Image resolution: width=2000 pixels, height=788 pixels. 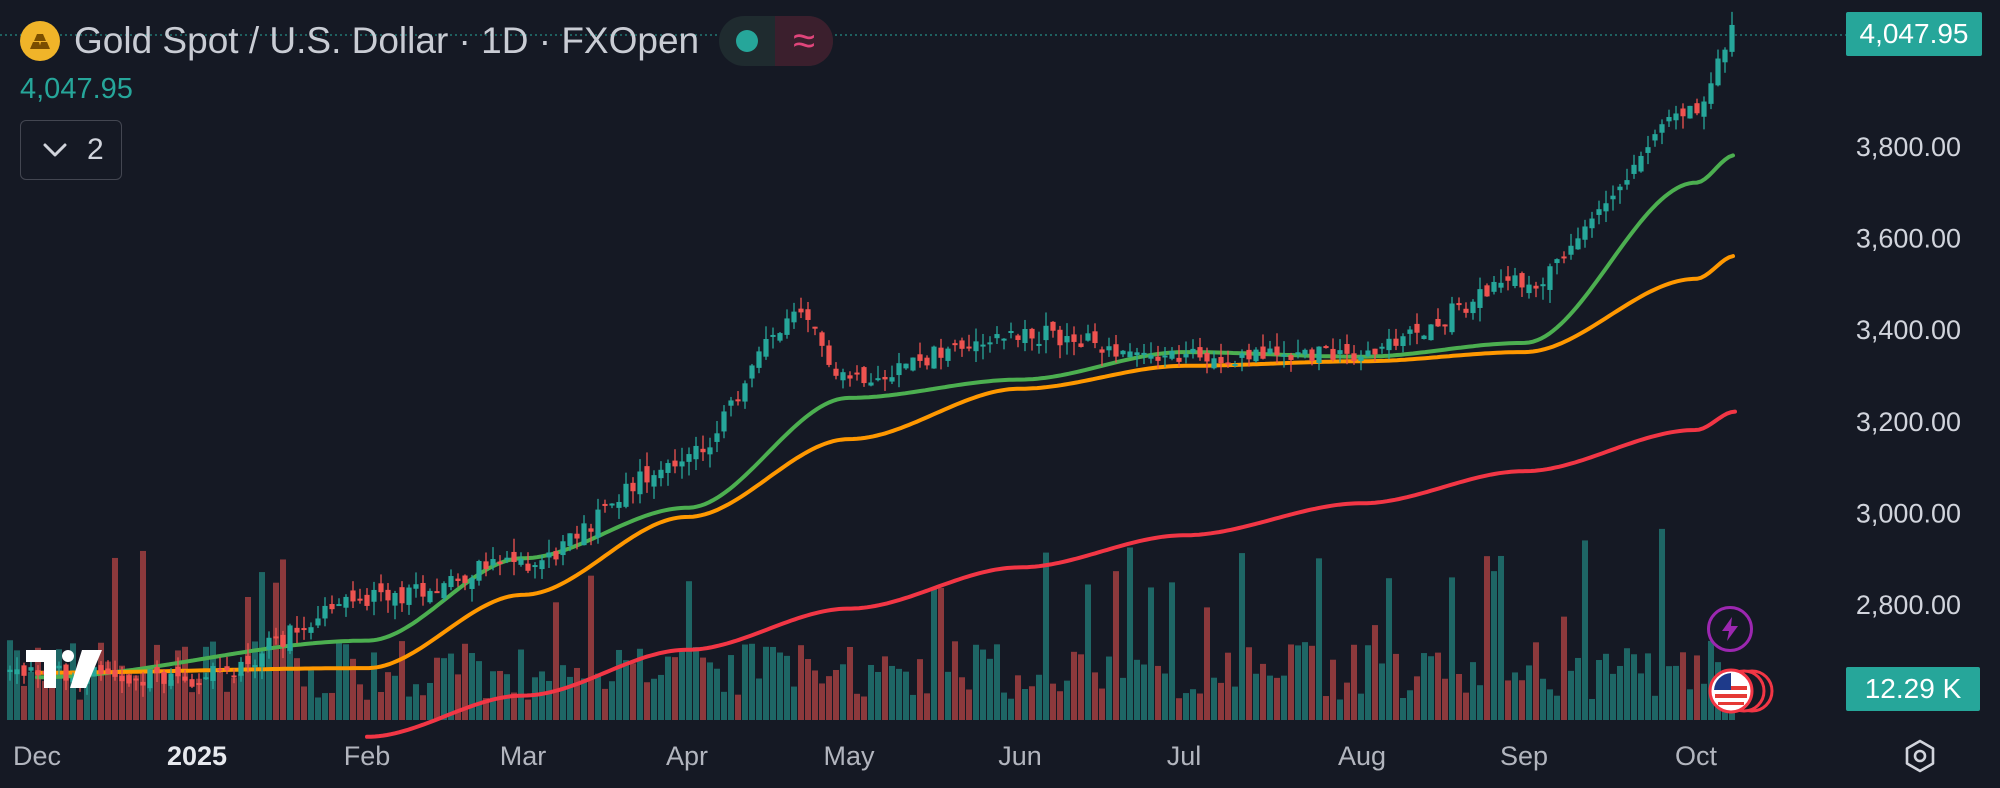 What do you see at coordinates (1908, 605) in the screenshot?
I see `y-tick-label: 2,800.00` at bounding box center [1908, 605].